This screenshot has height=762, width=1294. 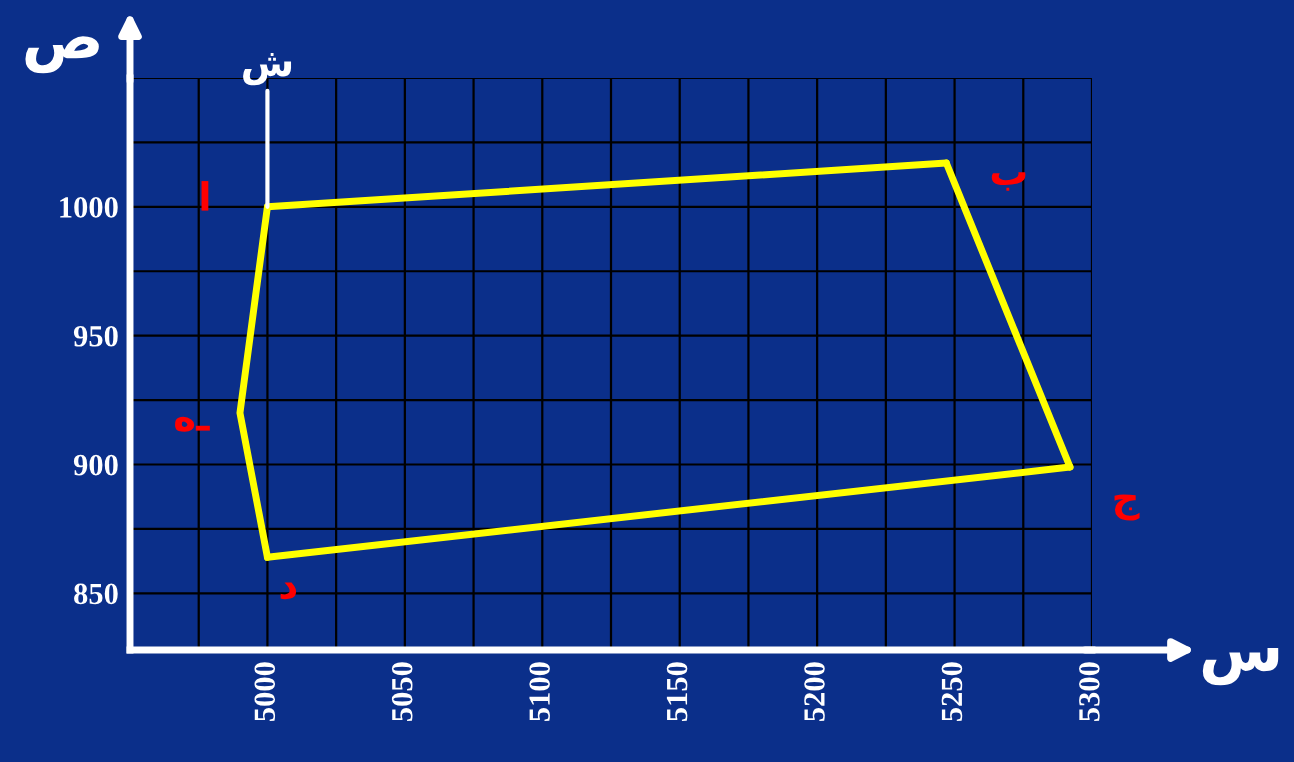 What do you see at coordinates (62, 55) in the screenshot?
I see `y-axis-title: ص` at bounding box center [62, 55].